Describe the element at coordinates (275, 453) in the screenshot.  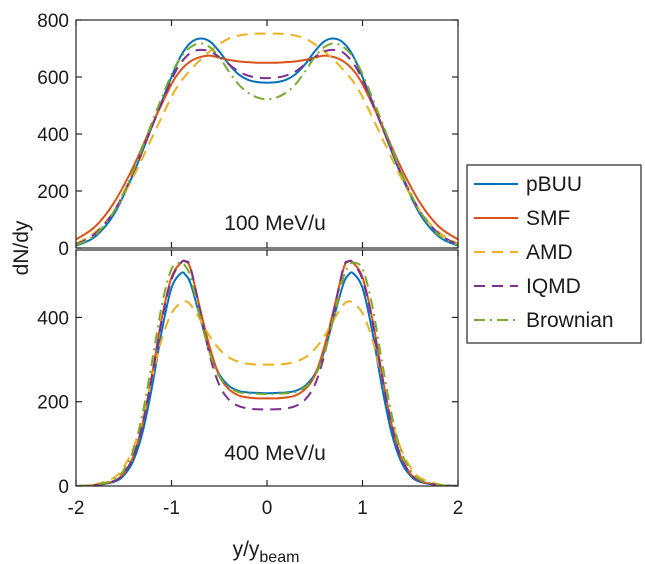
I see `panel-2-label: 400 MeV/u` at that location.